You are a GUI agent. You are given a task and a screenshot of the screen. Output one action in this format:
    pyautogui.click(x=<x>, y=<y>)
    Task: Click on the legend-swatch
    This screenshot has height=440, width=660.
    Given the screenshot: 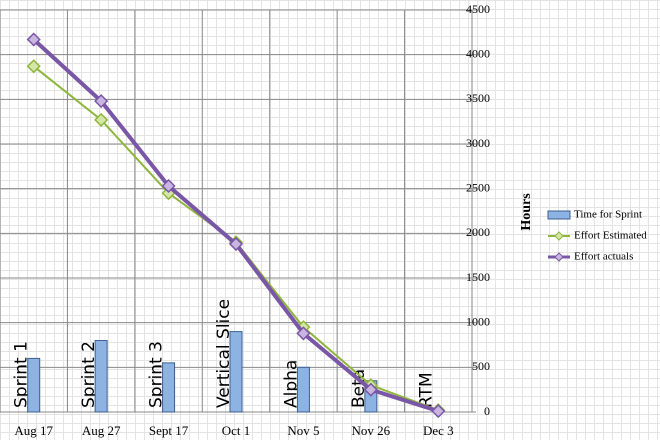 What is the action you would take?
    pyautogui.click(x=559, y=215)
    